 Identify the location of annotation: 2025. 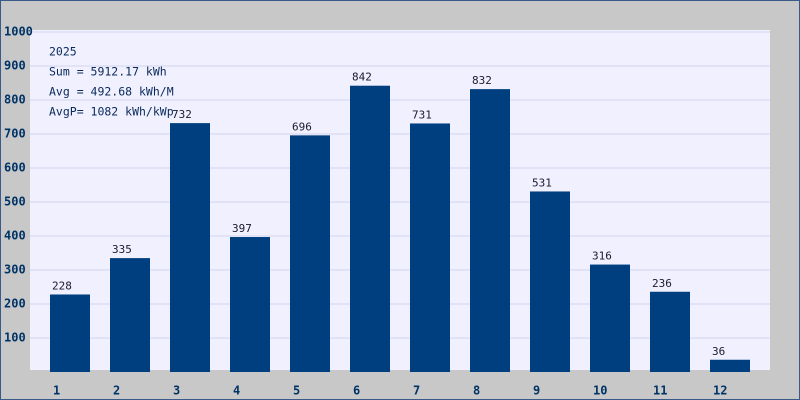
(63, 52).